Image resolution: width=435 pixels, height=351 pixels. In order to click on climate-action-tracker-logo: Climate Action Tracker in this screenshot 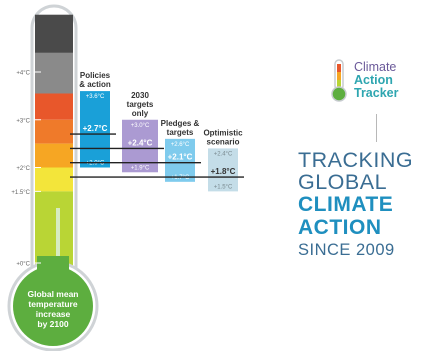, I will do `click(381, 82)`.